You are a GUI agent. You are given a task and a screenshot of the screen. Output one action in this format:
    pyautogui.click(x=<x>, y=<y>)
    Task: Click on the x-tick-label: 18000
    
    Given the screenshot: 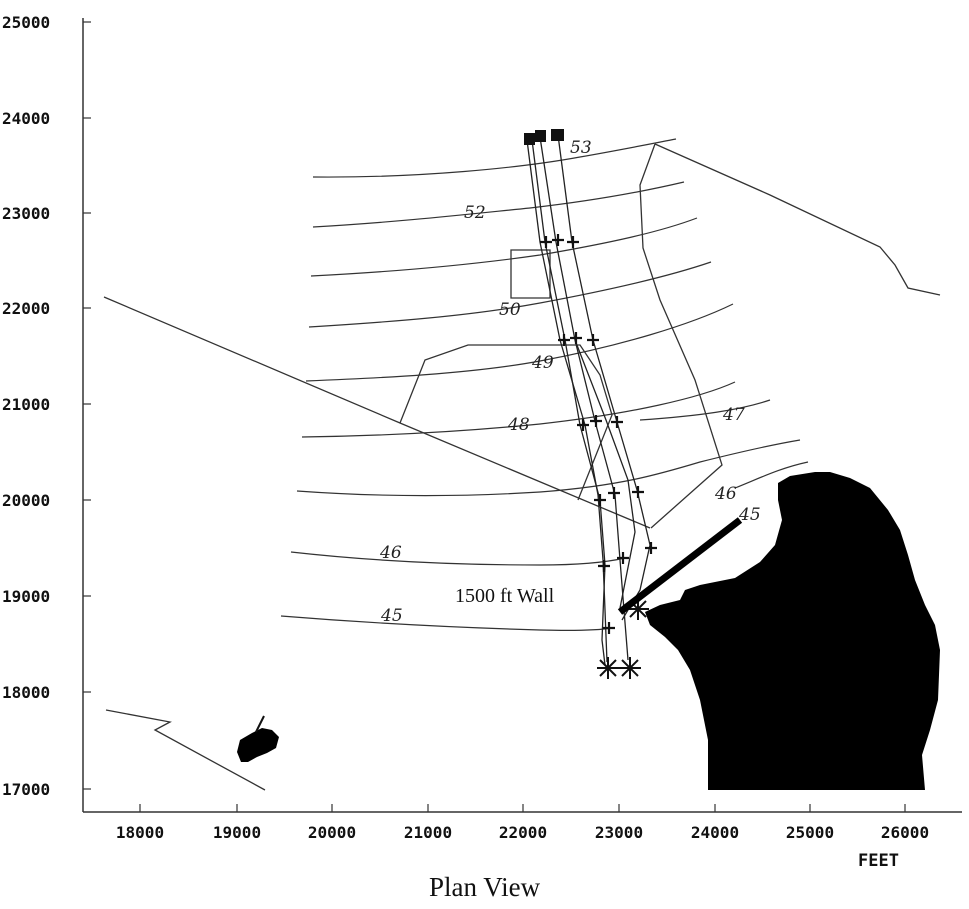 What is the action you would take?
    pyautogui.click(x=140, y=832)
    